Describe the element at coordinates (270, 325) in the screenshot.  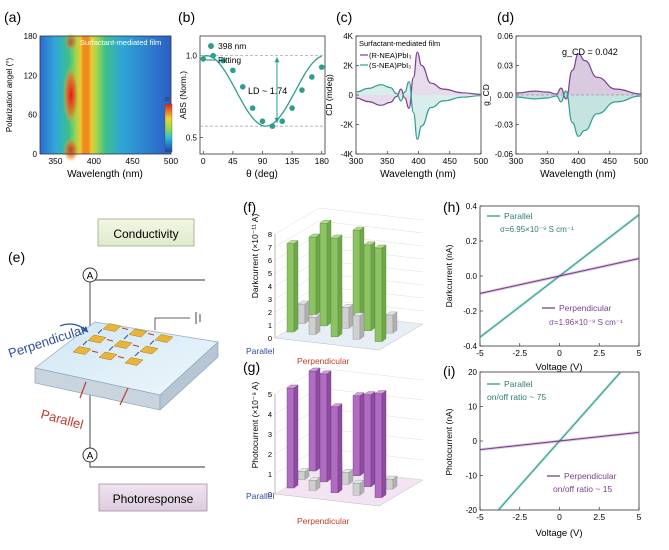
I see `f-ztick-label: 1` at that location.